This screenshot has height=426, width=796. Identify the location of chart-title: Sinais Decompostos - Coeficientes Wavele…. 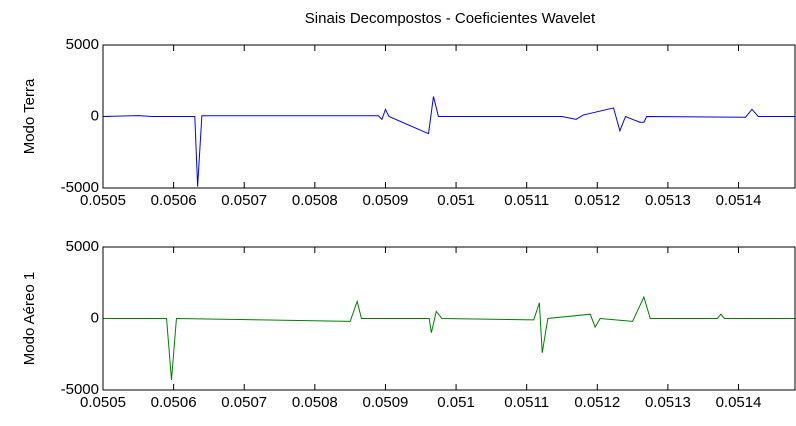
(450, 18).